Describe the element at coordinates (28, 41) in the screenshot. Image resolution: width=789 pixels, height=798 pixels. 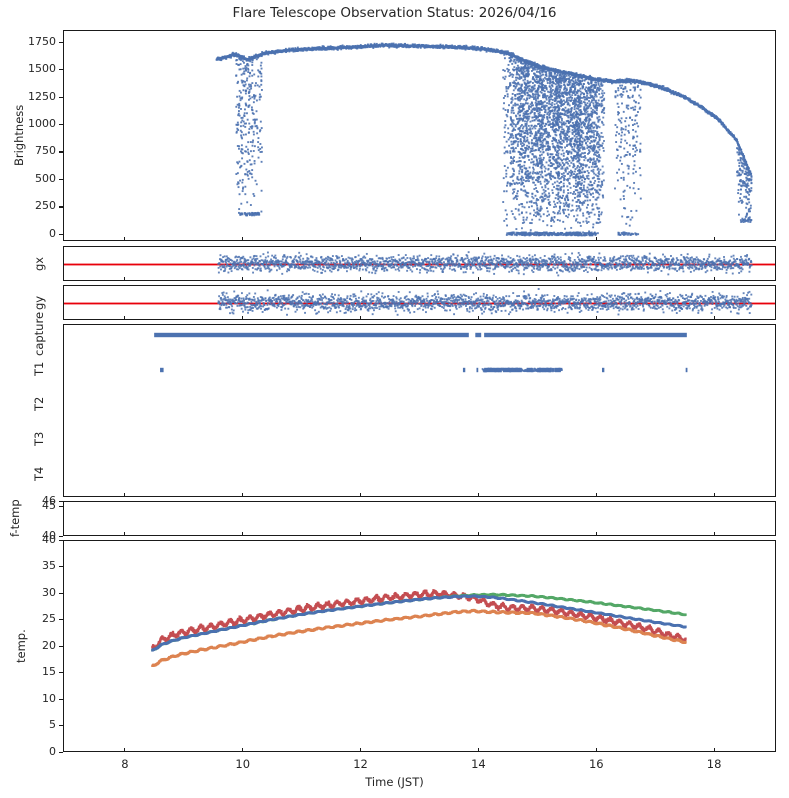
I see `y-ticklabel-brightness-7: 1750` at that location.